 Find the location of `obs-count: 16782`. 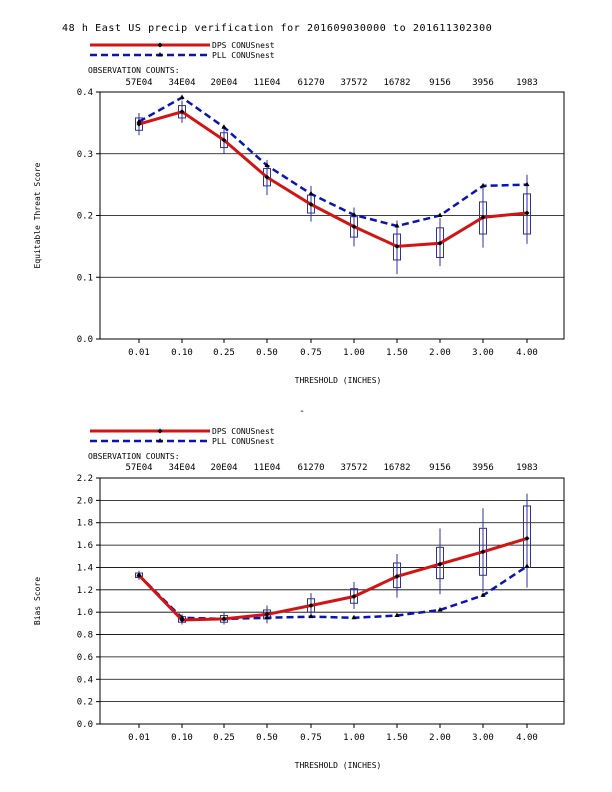

obs-count: 16782 is located at coordinates (396, 468).